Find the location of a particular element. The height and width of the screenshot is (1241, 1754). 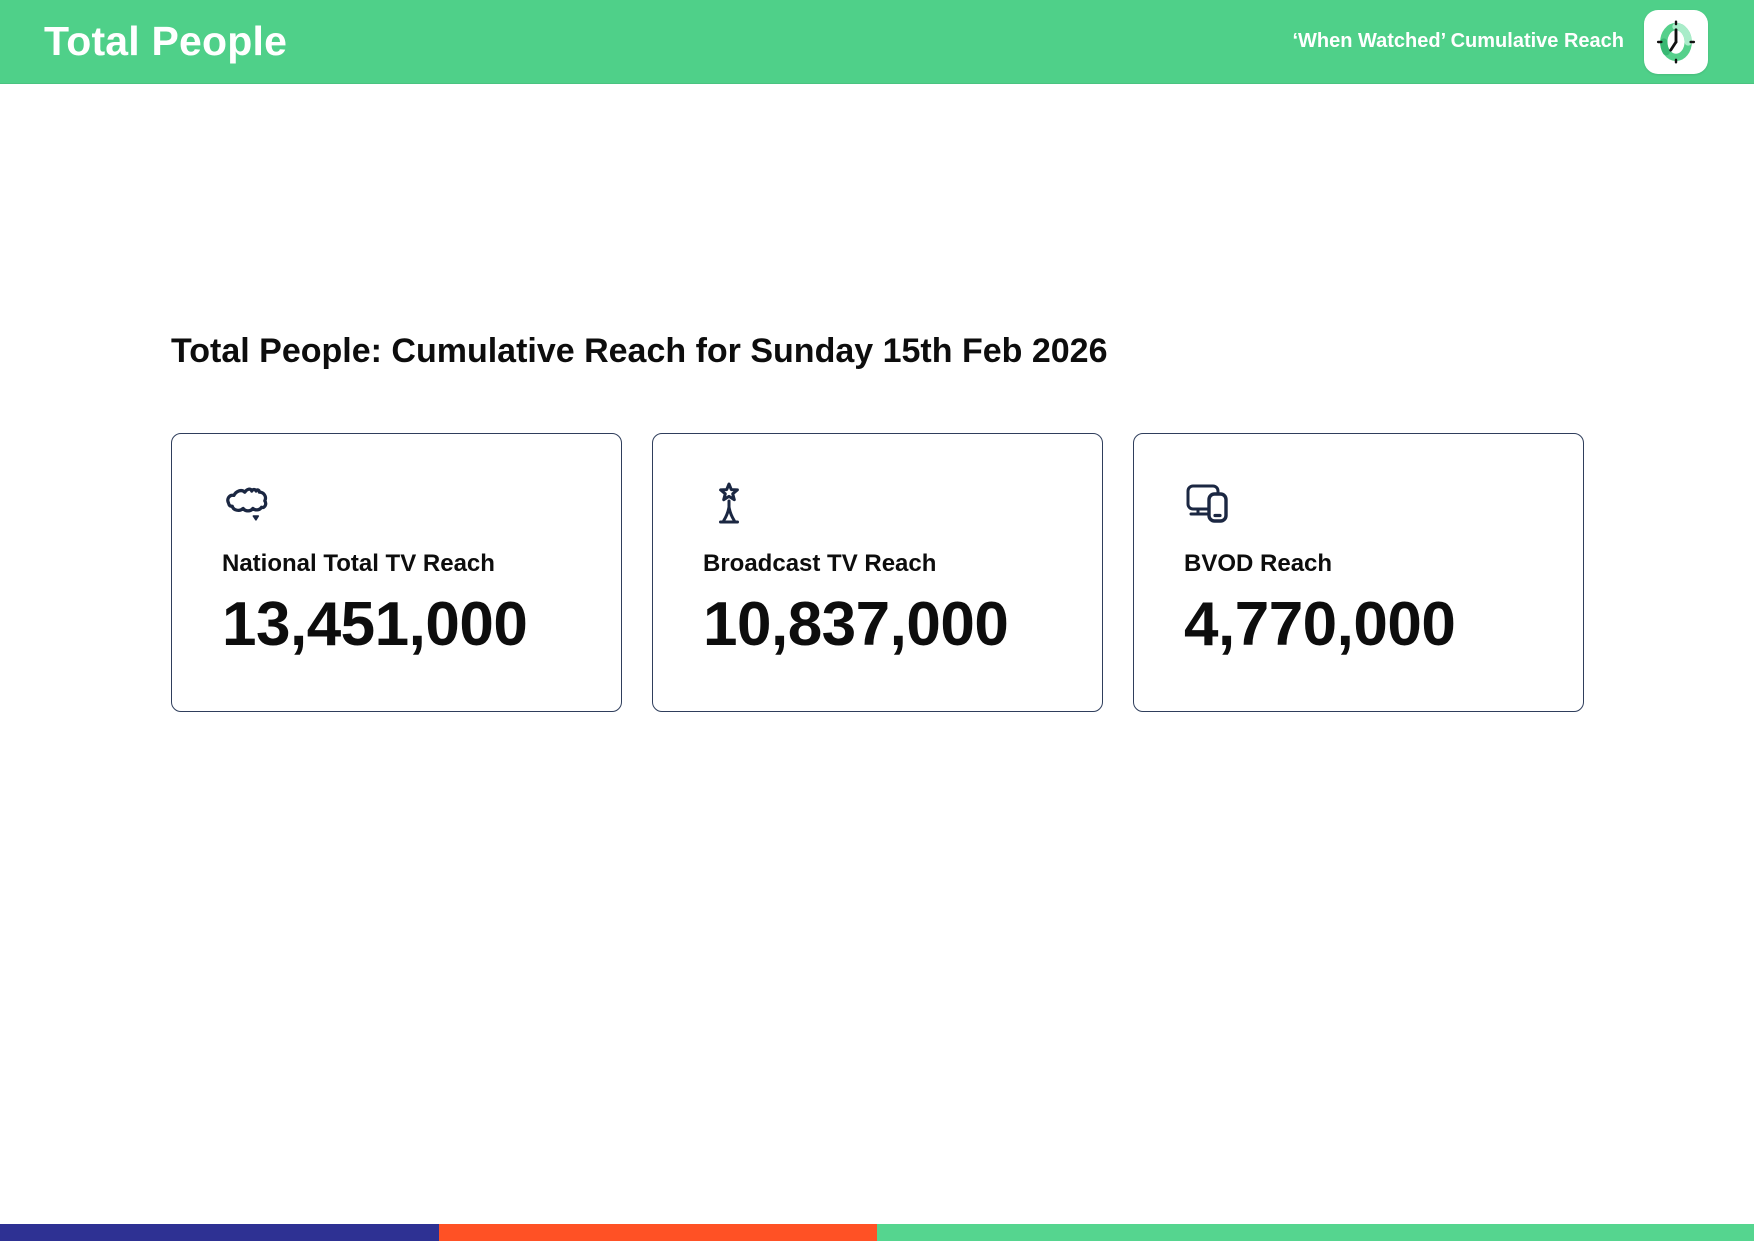

kpi-card-national-total-tv: National Total TV Reach 13,451,000 is located at coordinates (396, 573).